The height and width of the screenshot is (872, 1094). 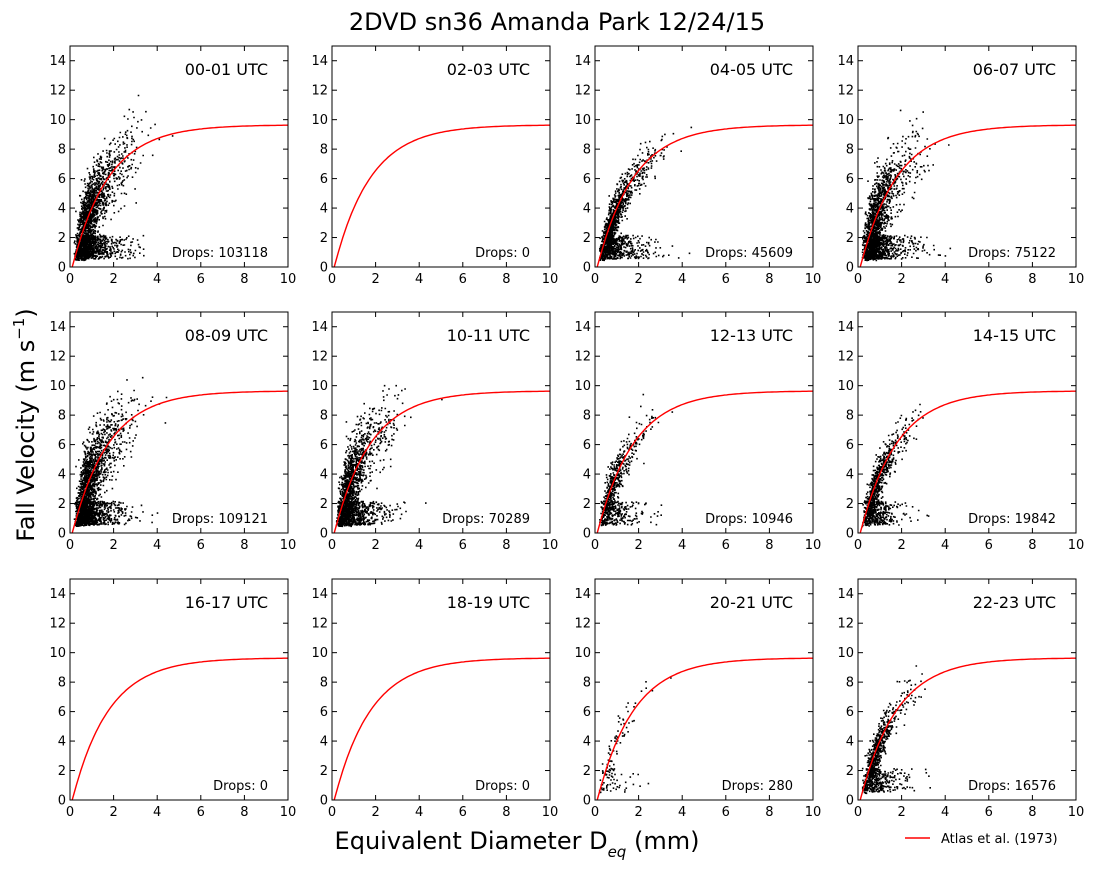 What do you see at coordinates (1012, 786) in the screenshot?
I see `panel-drops-label: Drops: 16576` at bounding box center [1012, 786].